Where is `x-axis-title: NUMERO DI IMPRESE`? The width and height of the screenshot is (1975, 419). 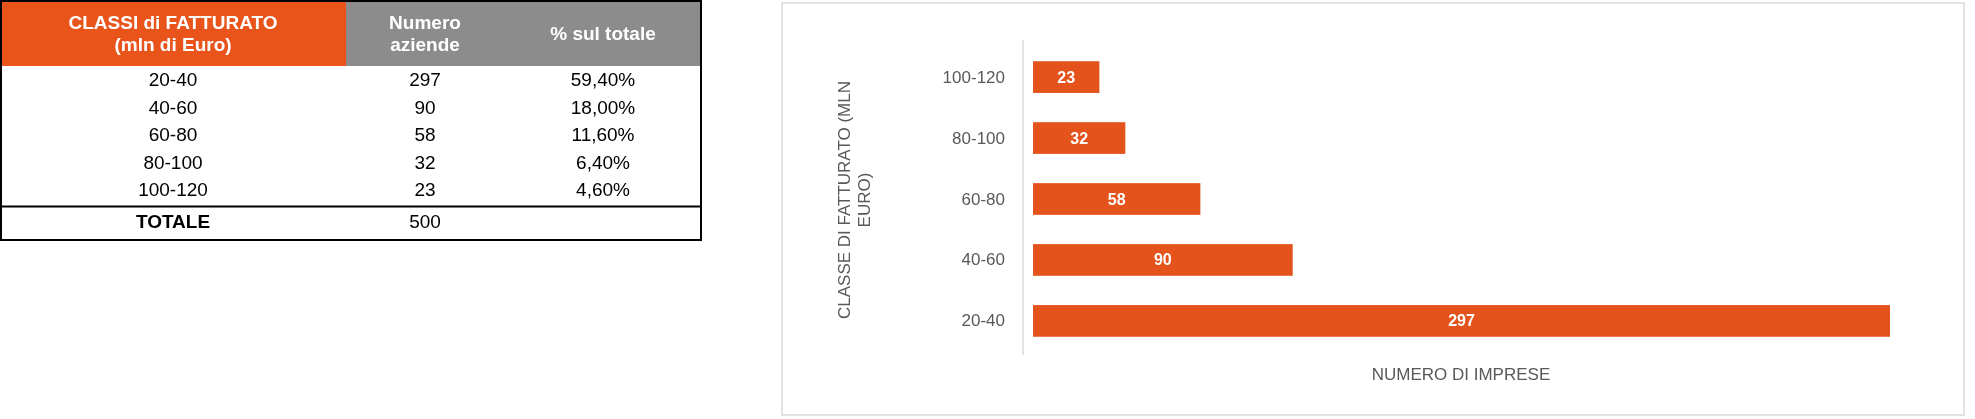 x-axis-title: NUMERO DI IMPRESE is located at coordinates (1461, 374).